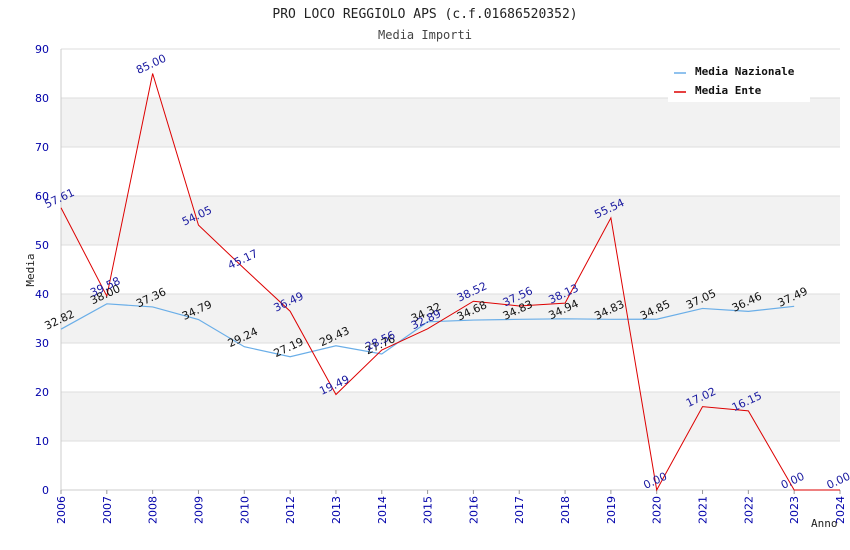 The height and width of the screenshot is (550, 850). What do you see at coordinates (382, 510) in the screenshot?
I see `x-tick-label: 2014` at bounding box center [382, 510].